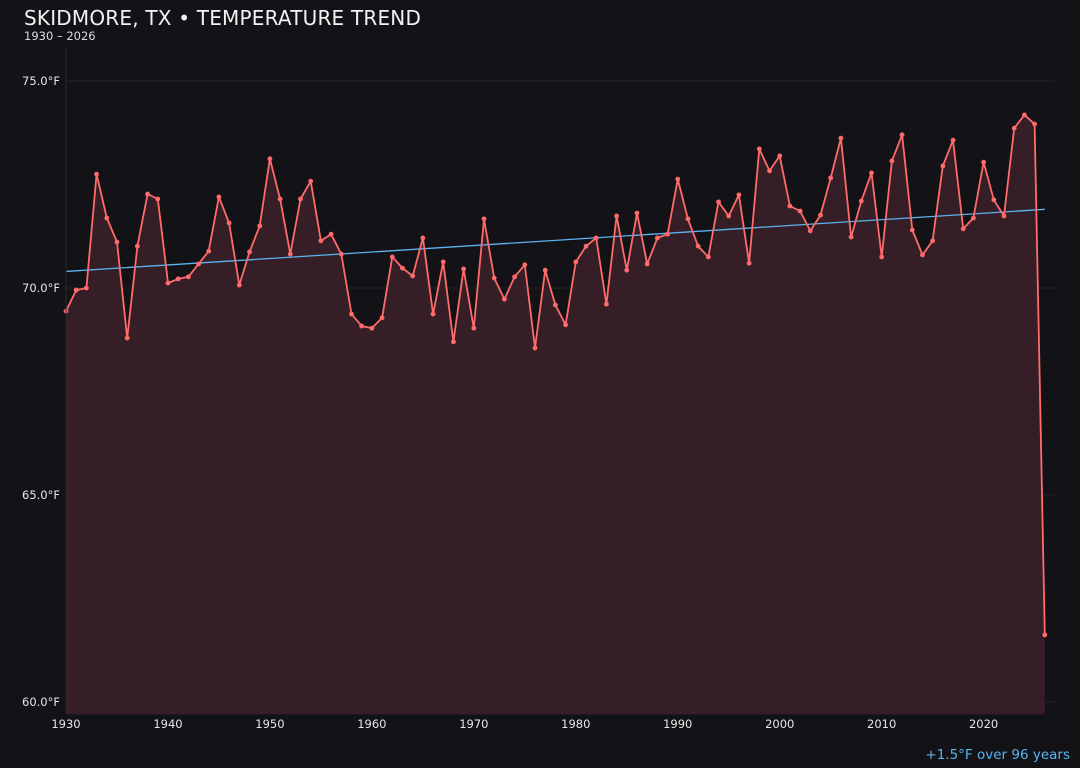 This screenshot has height=768, width=1080. I want to click on x-tick-label: 1990, so click(677, 724).